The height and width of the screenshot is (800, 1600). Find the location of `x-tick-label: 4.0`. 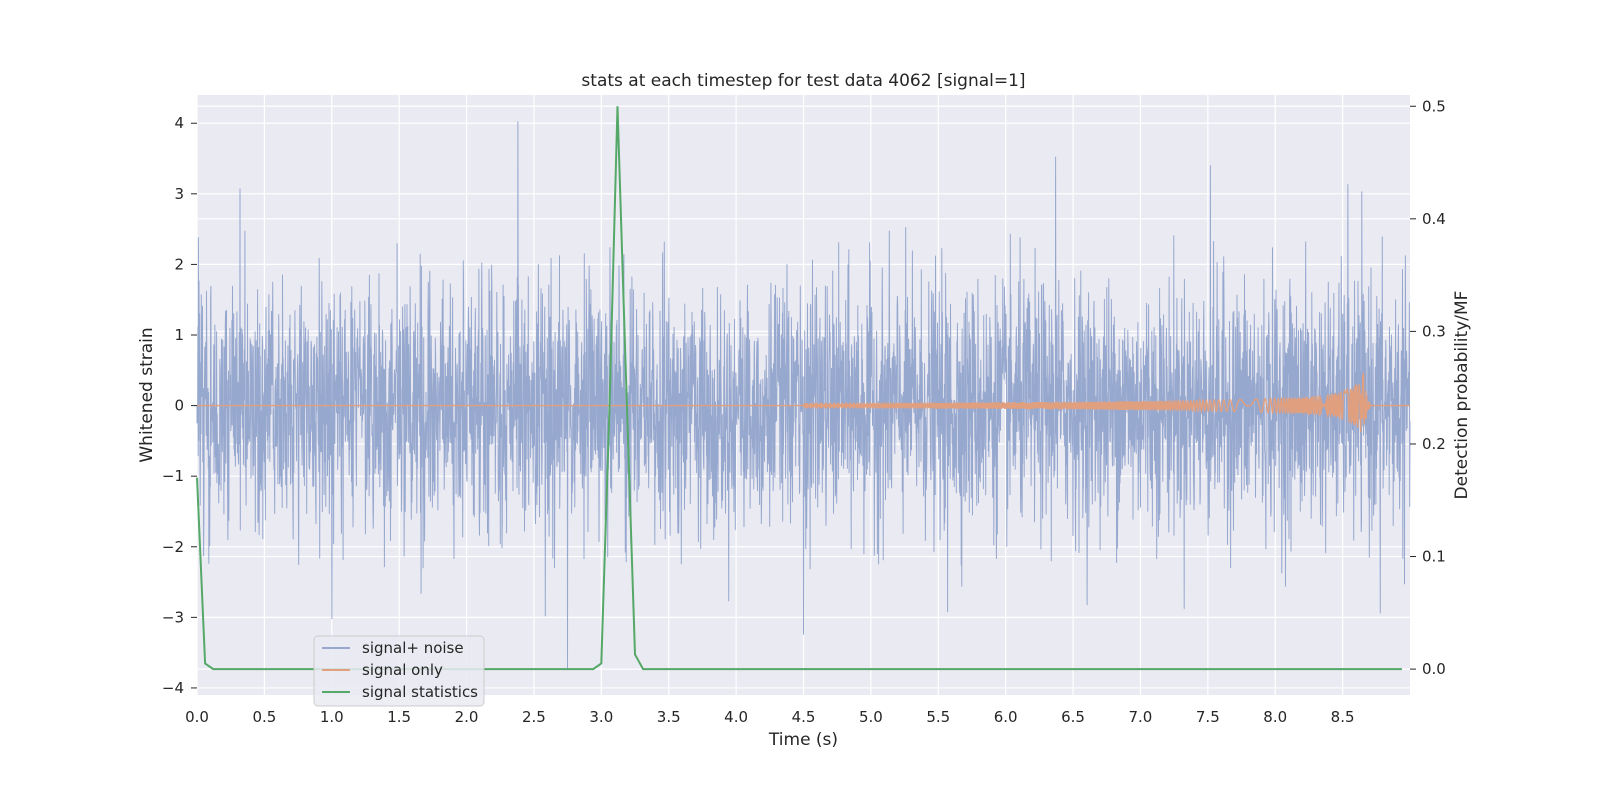

x-tick-label: 4.0 is located at coordinates (736, 717).